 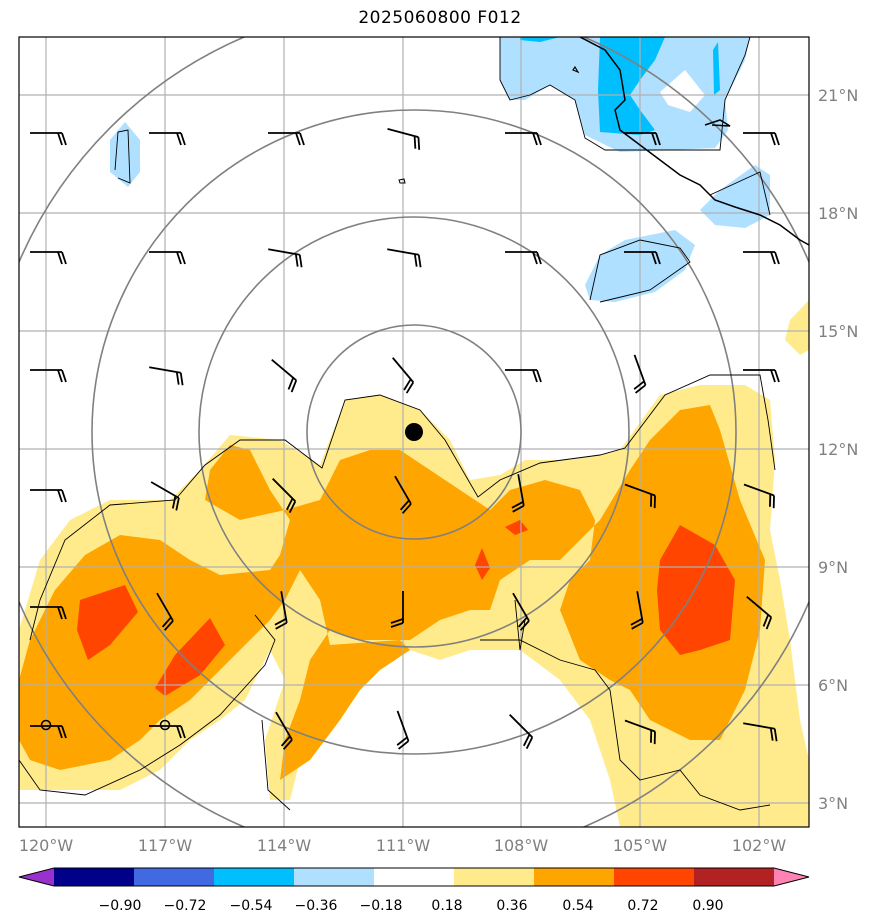 What do you see at coordinates (694, 141) in the screenshot?
I see `coastline` at bounding box center [694, 141].